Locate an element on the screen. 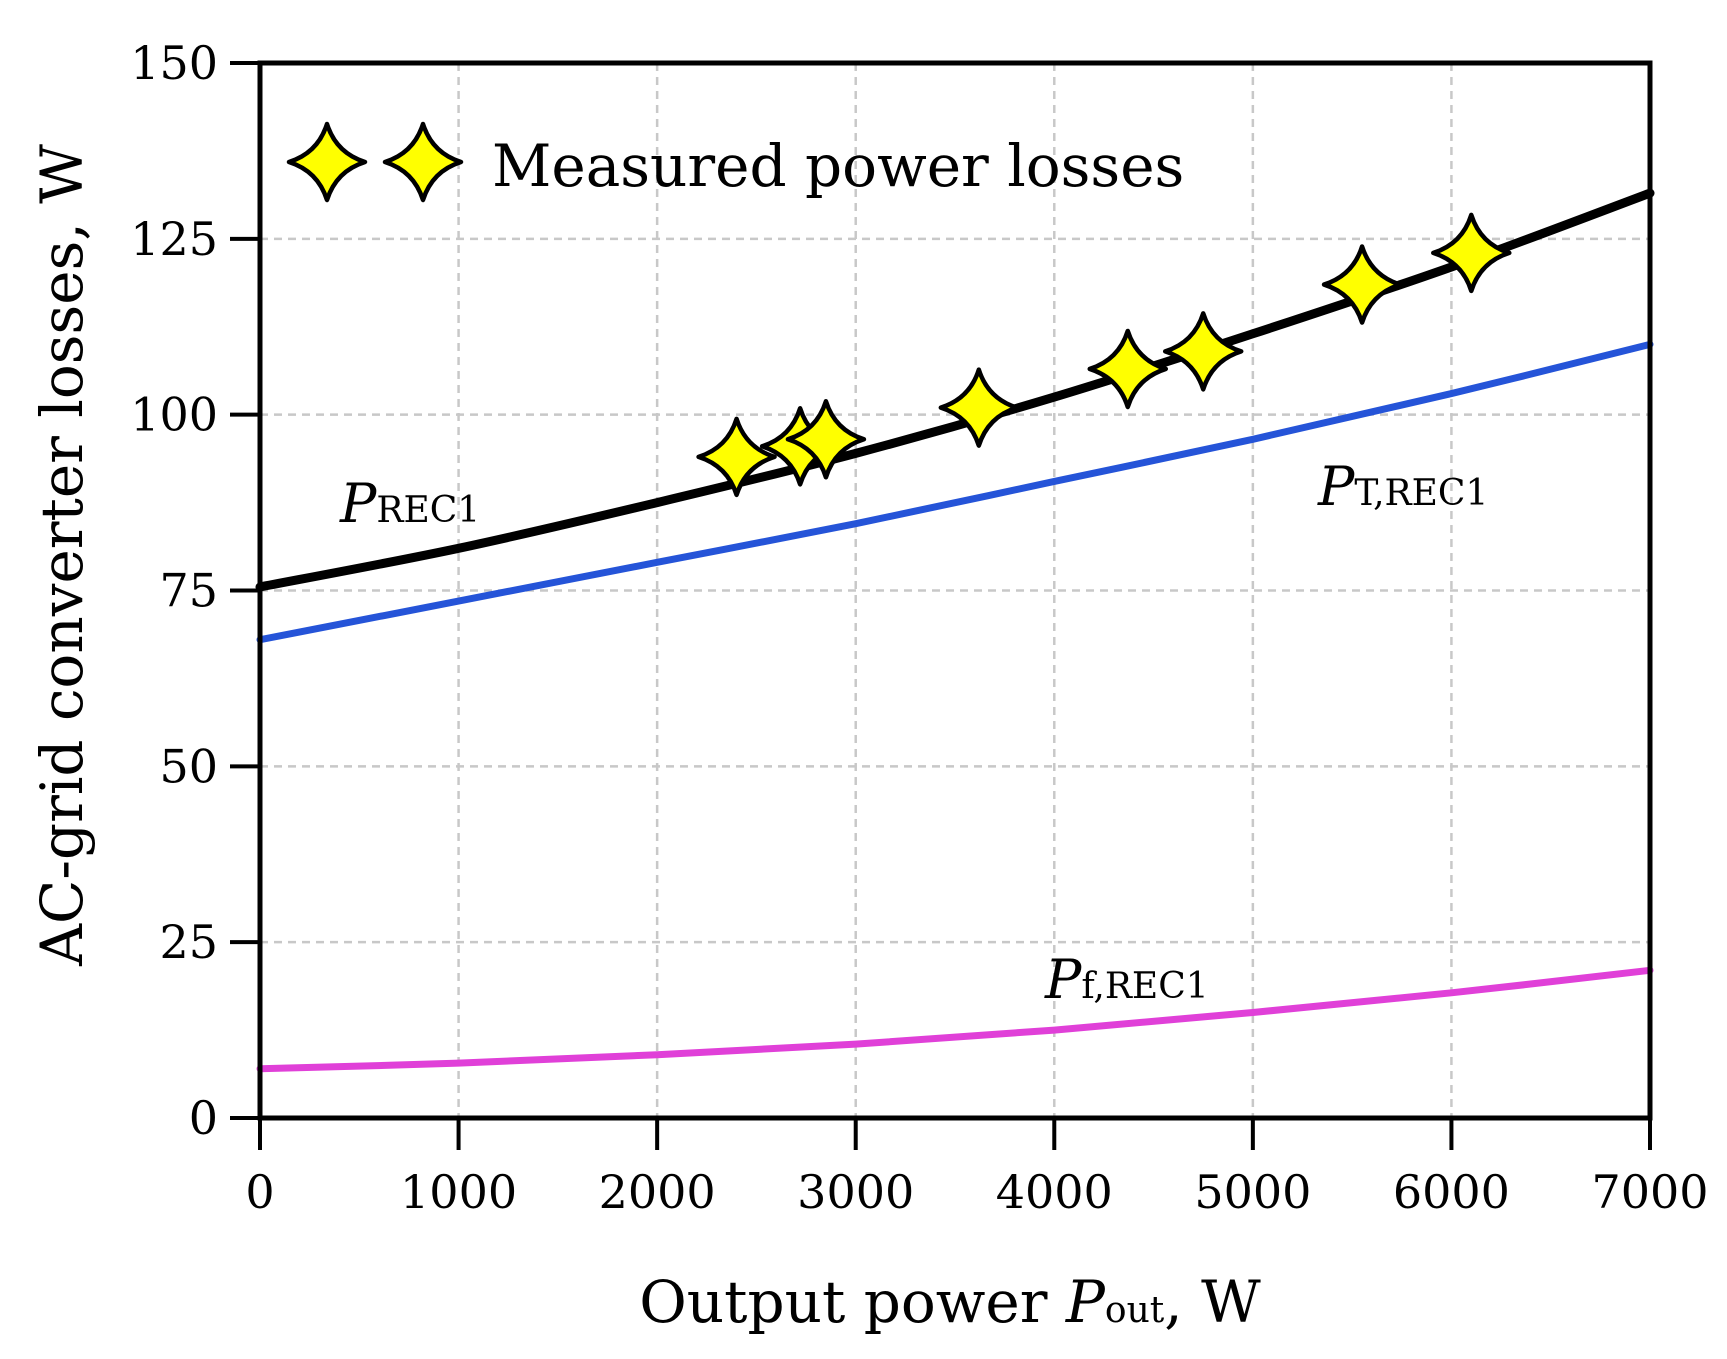 The width and height of the screenshot is (1727, 1359). y-axis-title: AC-grid converter losses, W is located at coordinates (62, 555).